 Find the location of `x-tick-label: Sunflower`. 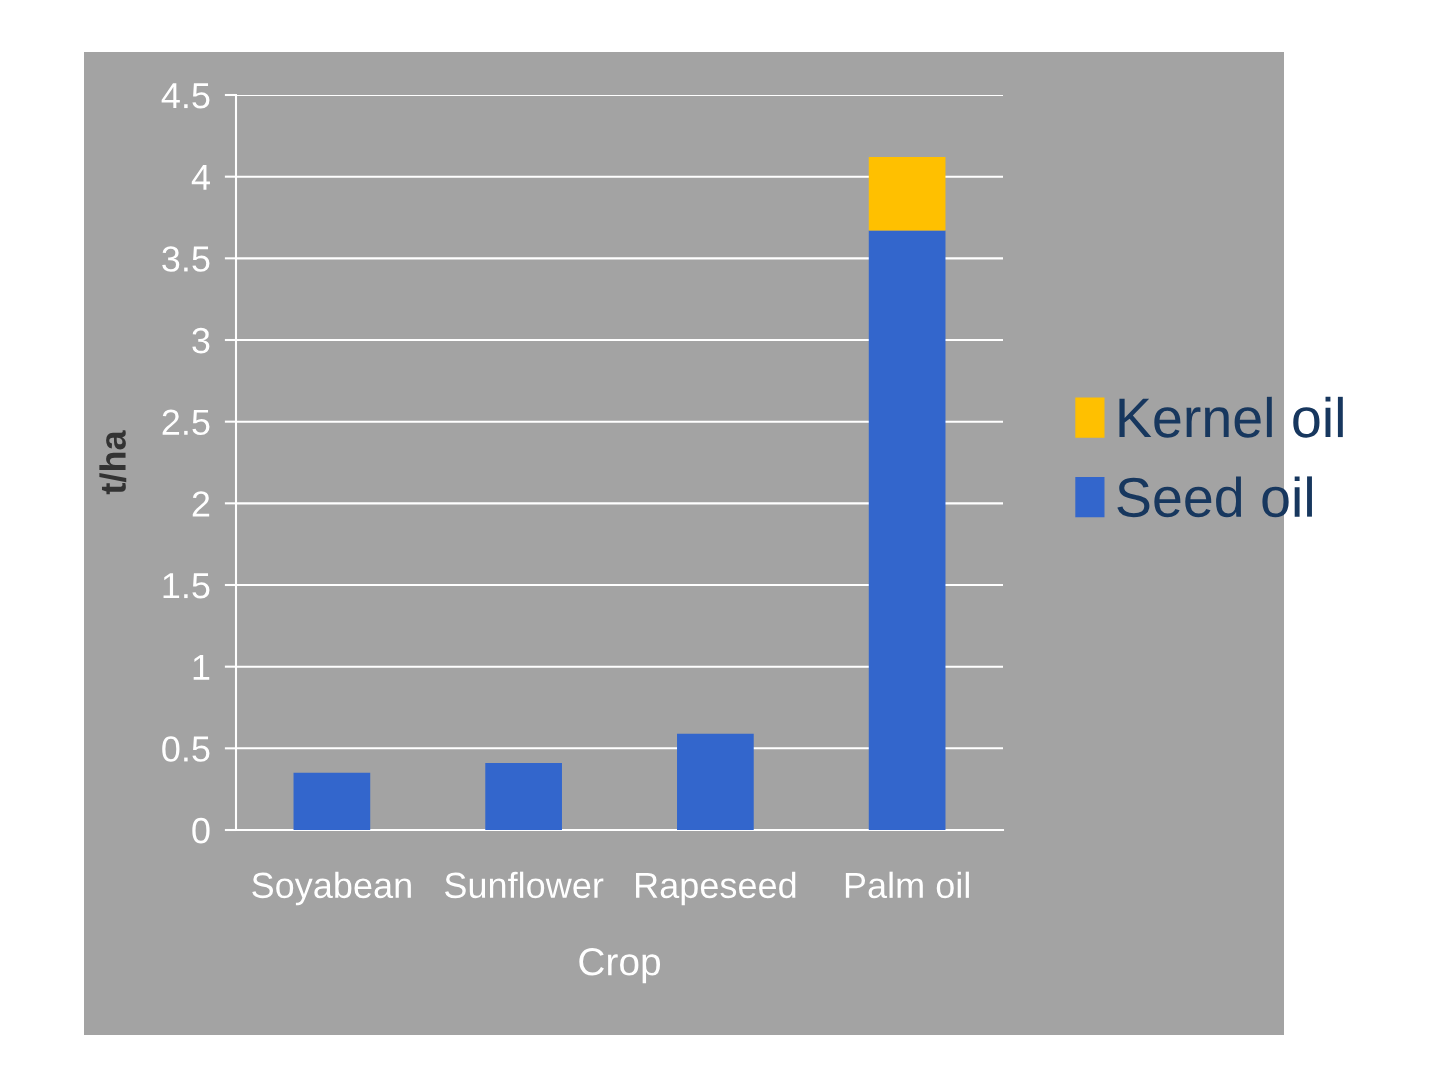

x-tick-label: Sunflower is located at coordinates (524, 885).